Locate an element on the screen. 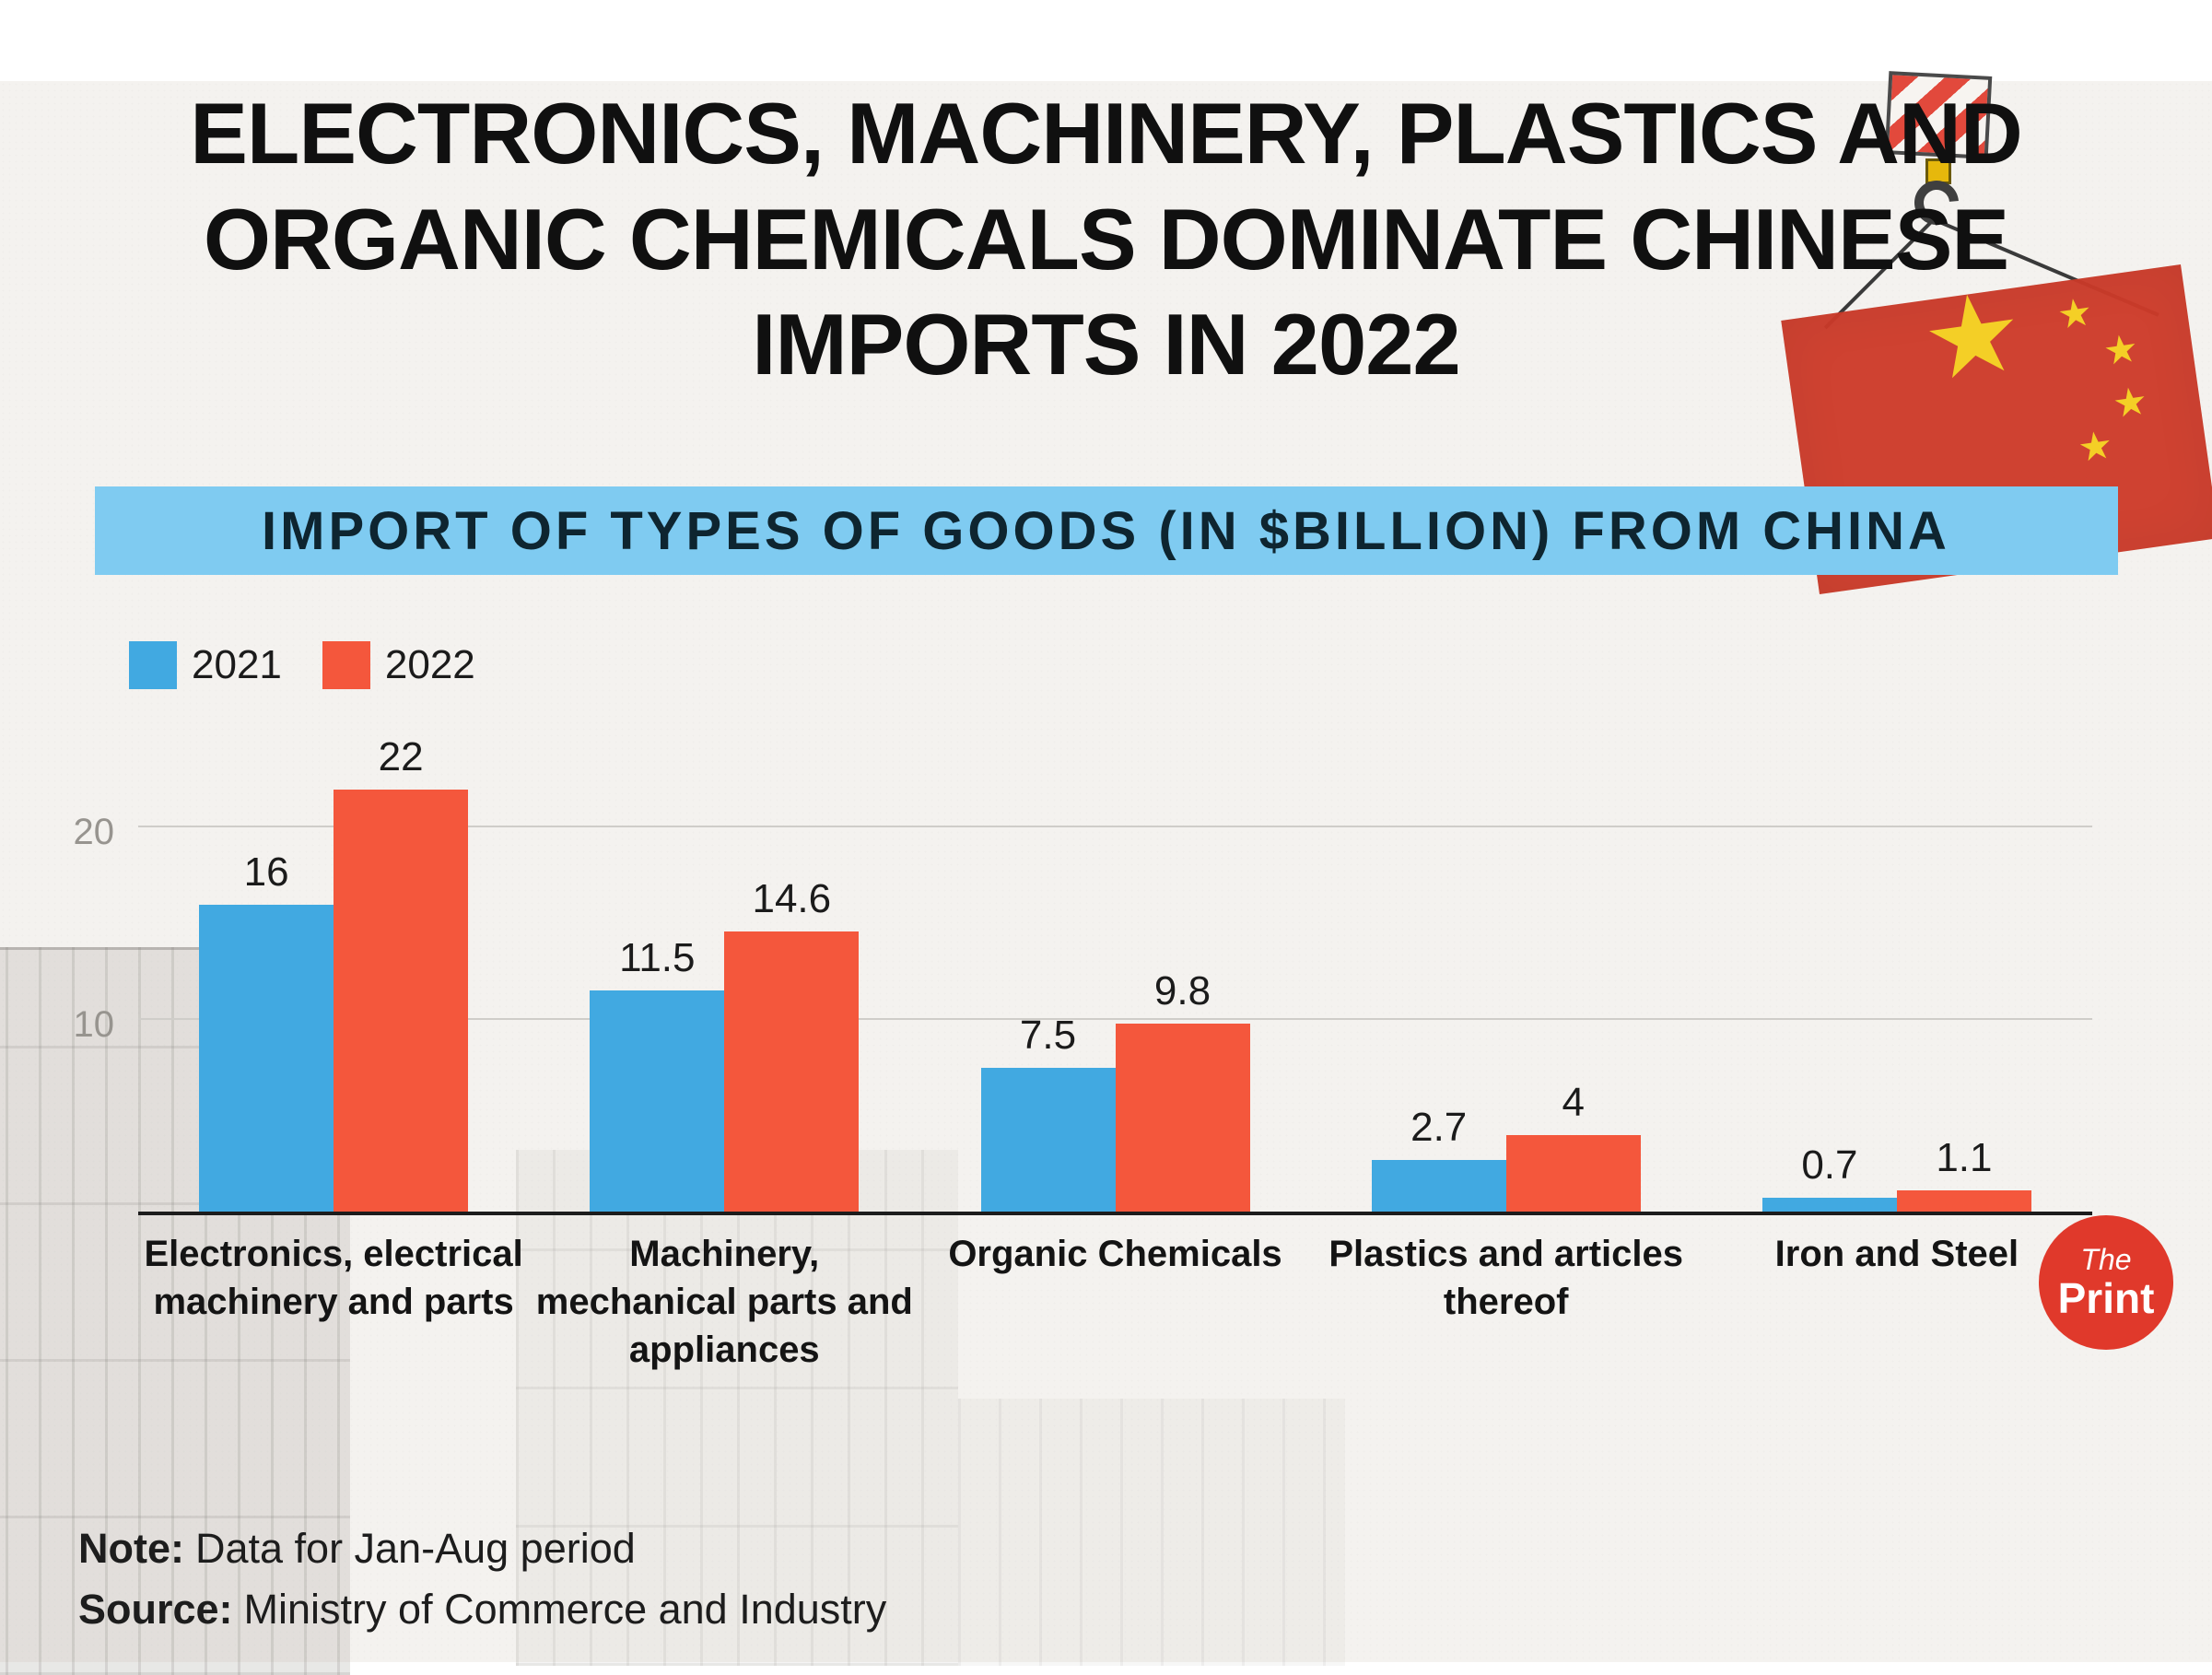  bar-column-2022: 14.6 is located at coordinates (792, 1043).